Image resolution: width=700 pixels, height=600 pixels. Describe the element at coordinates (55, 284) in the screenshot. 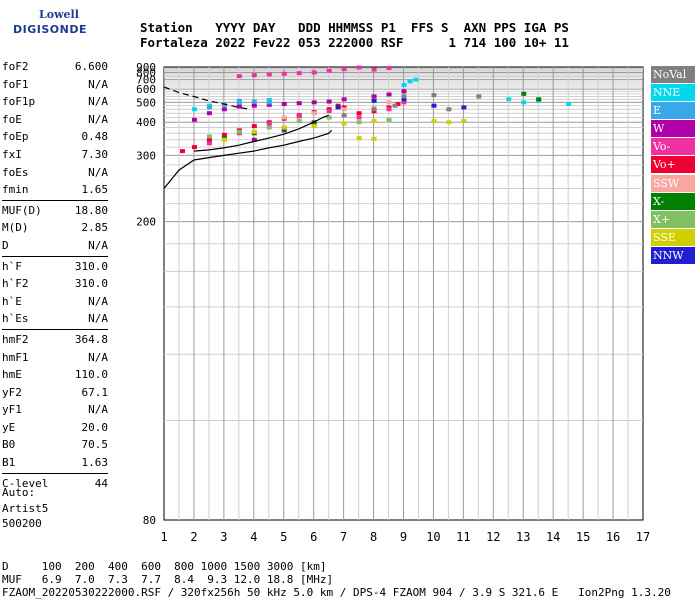

I see `param-row: h`F2 310.0` at that location.